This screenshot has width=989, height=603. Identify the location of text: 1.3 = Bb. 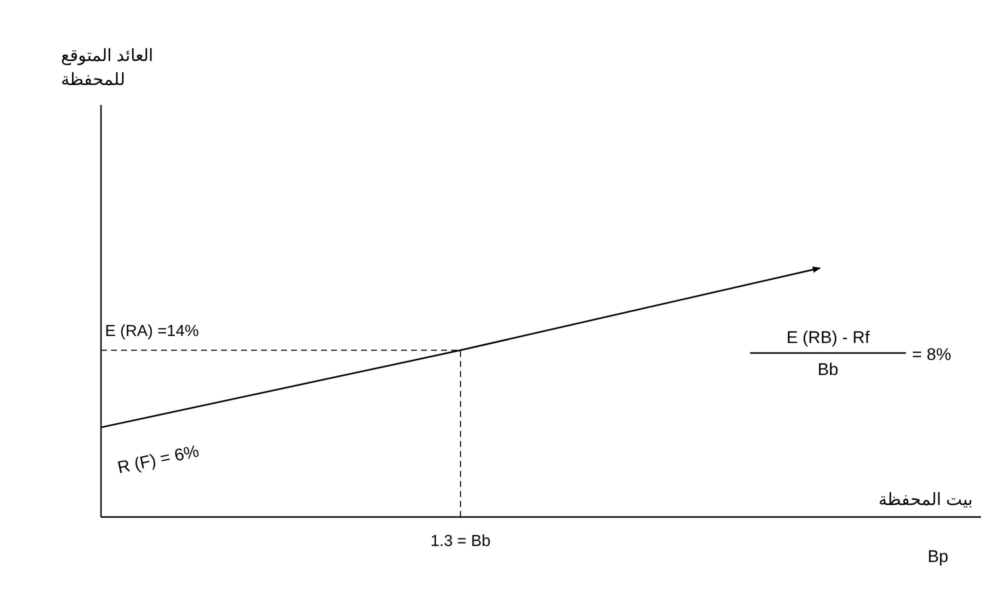
(460, 541).